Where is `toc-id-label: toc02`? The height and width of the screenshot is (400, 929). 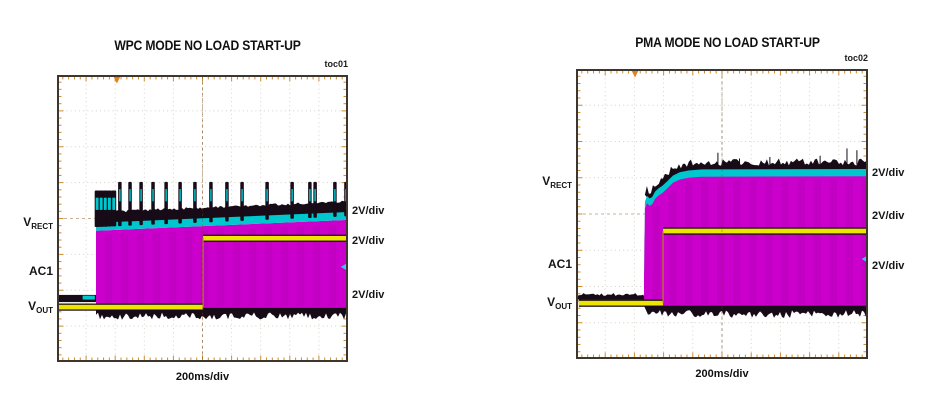
toc-id-label: toc02 is located at coordinates (856, 58).